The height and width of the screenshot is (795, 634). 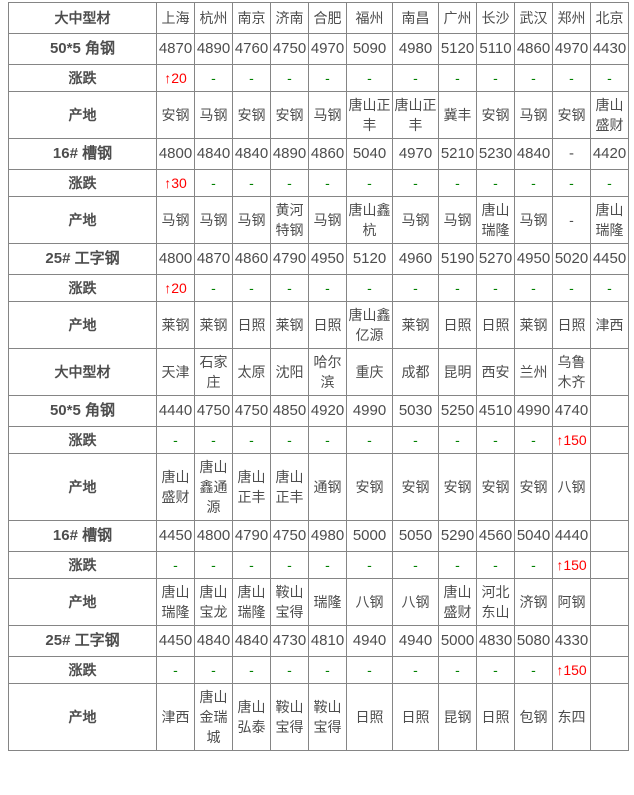 What do you see at coordinates (571, 641) in the screenshot?
I see `price-cell: 4330` at bounding box center [571, 641].